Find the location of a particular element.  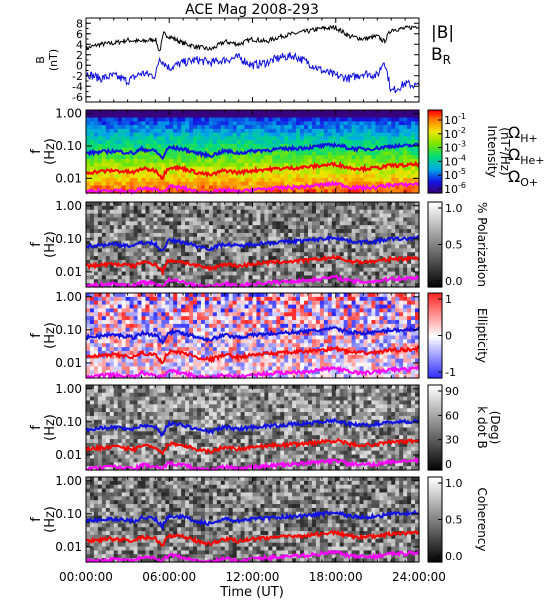

colorbar-polarization: 1.00.50.0% Polarization is located at coordinates (458, 244).